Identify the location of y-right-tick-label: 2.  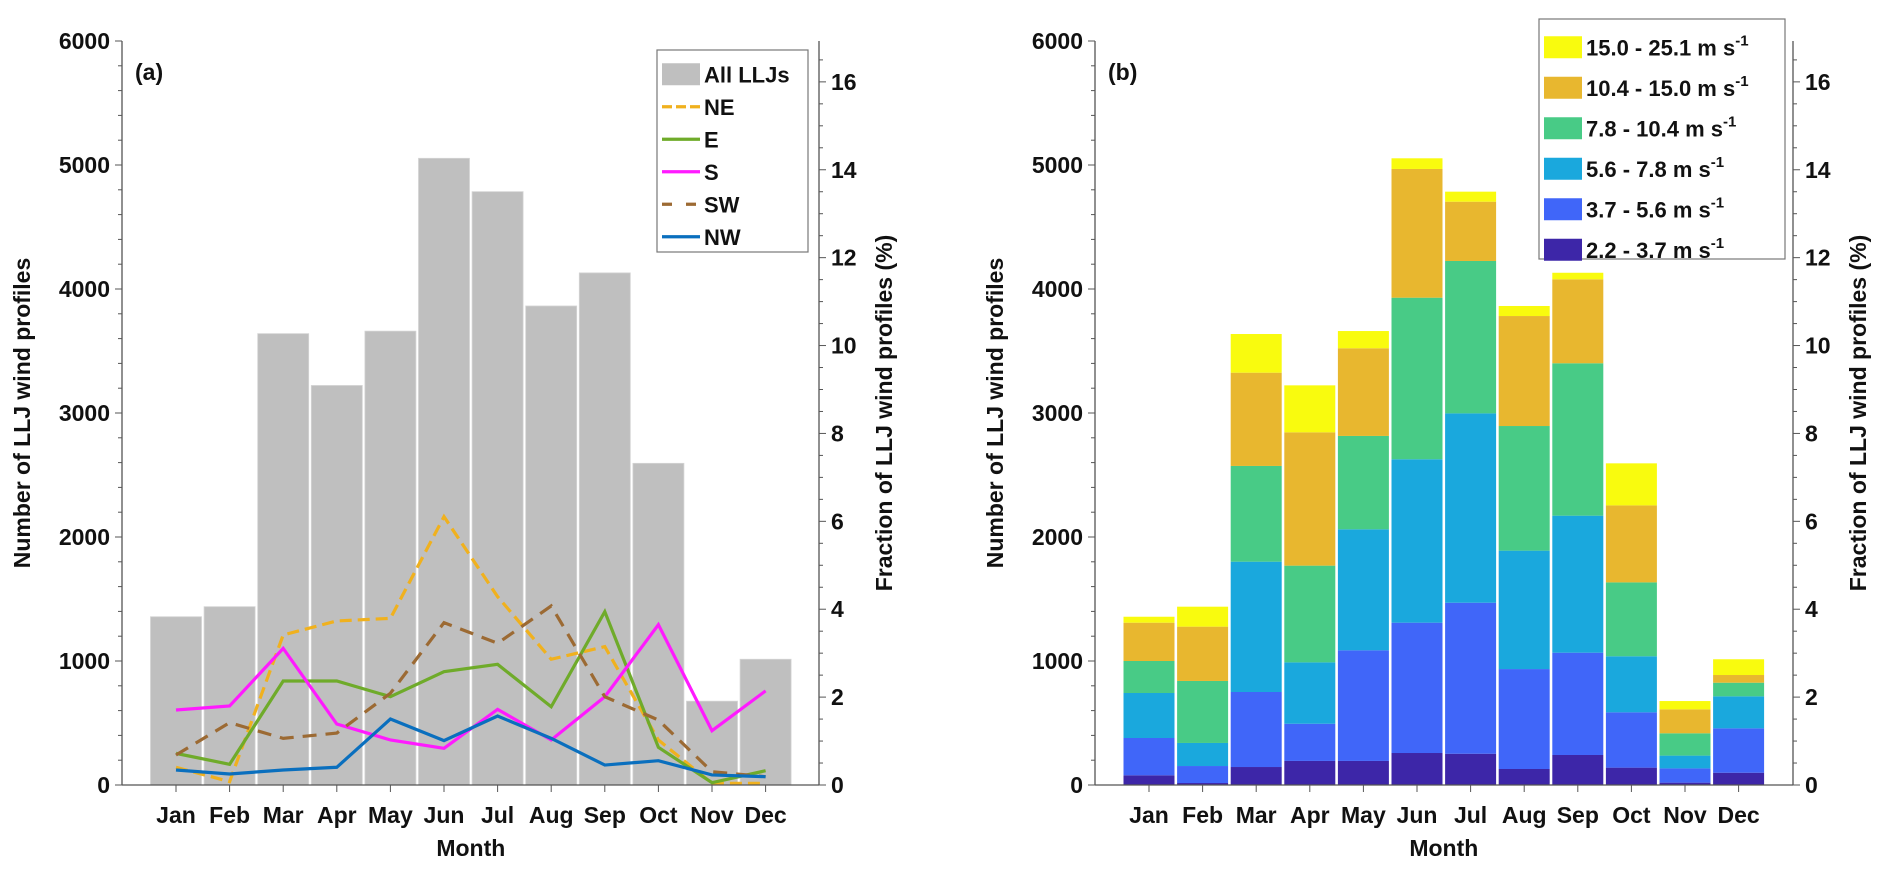
(837, 697).